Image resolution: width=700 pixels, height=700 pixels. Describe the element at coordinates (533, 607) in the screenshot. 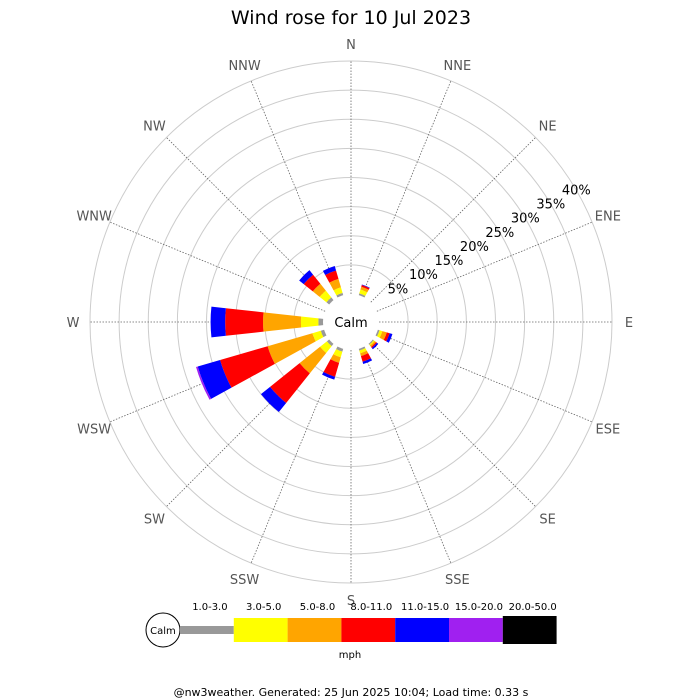

I see `legend-bin-label: 20.0-50.0` at that location.